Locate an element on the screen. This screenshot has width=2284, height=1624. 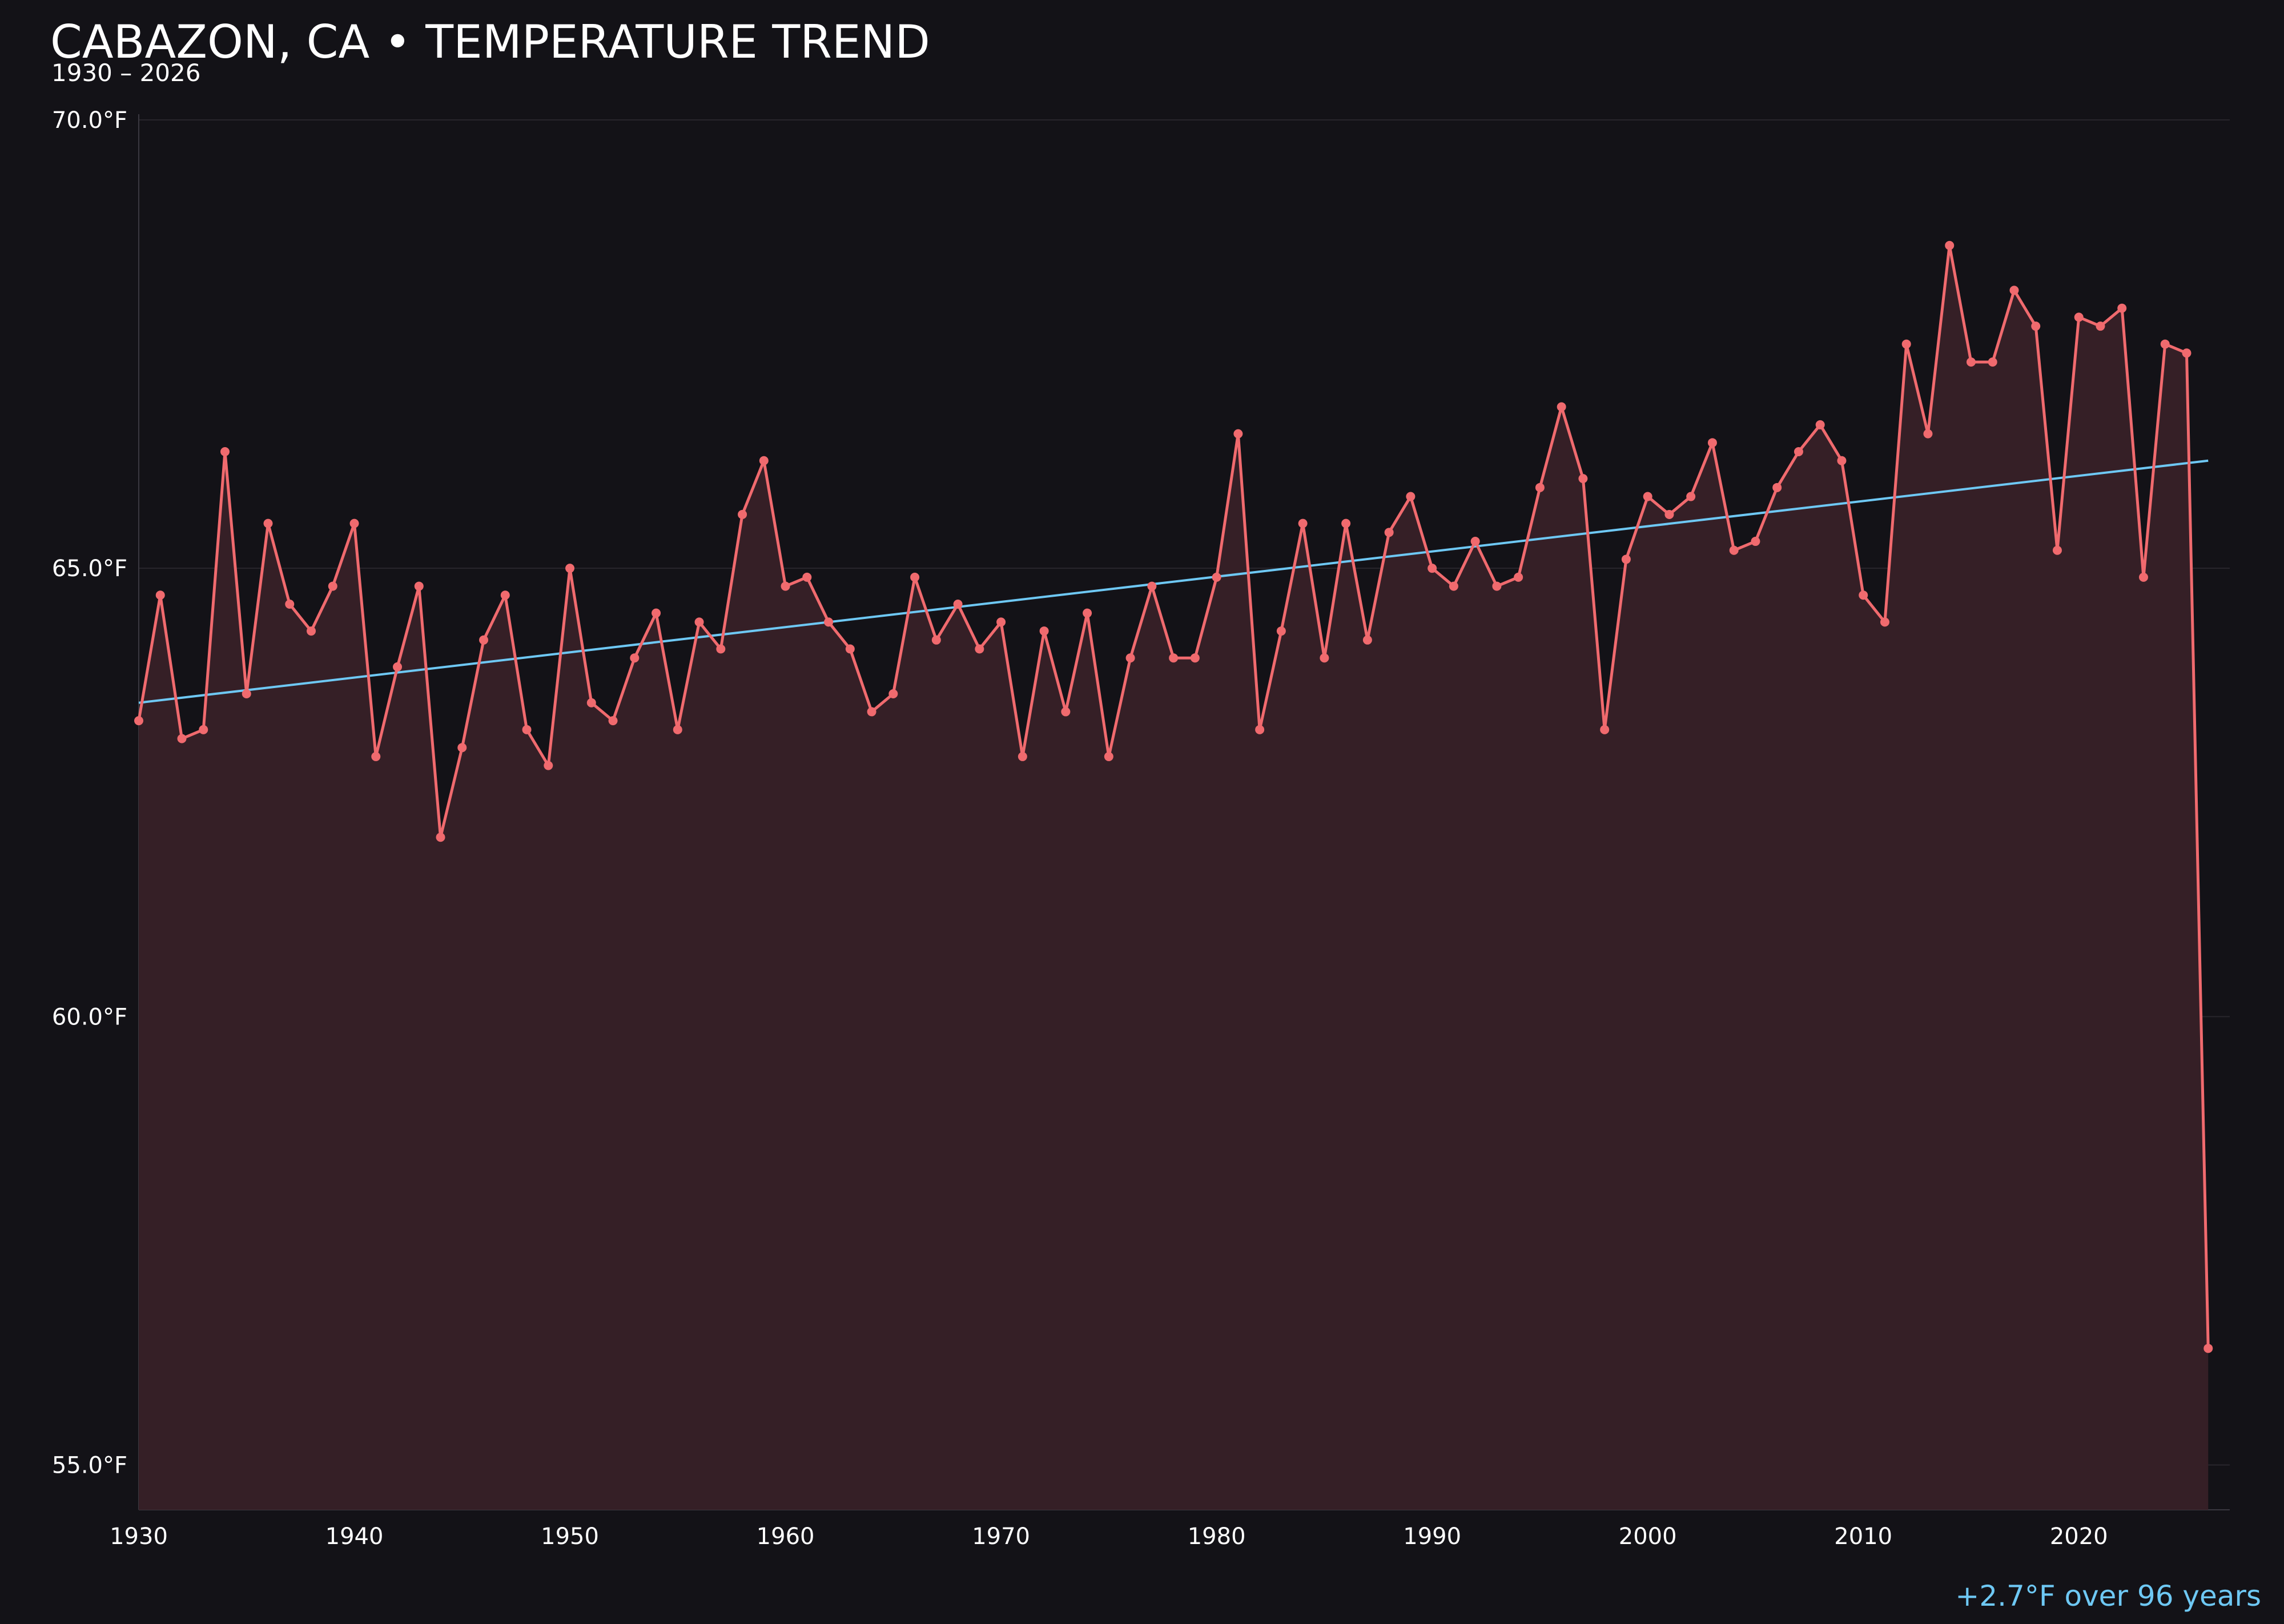
y-tick-labels: 55.0°F 60.0°F 65.0°F 70.0°F is located at coordinates (89, 792).